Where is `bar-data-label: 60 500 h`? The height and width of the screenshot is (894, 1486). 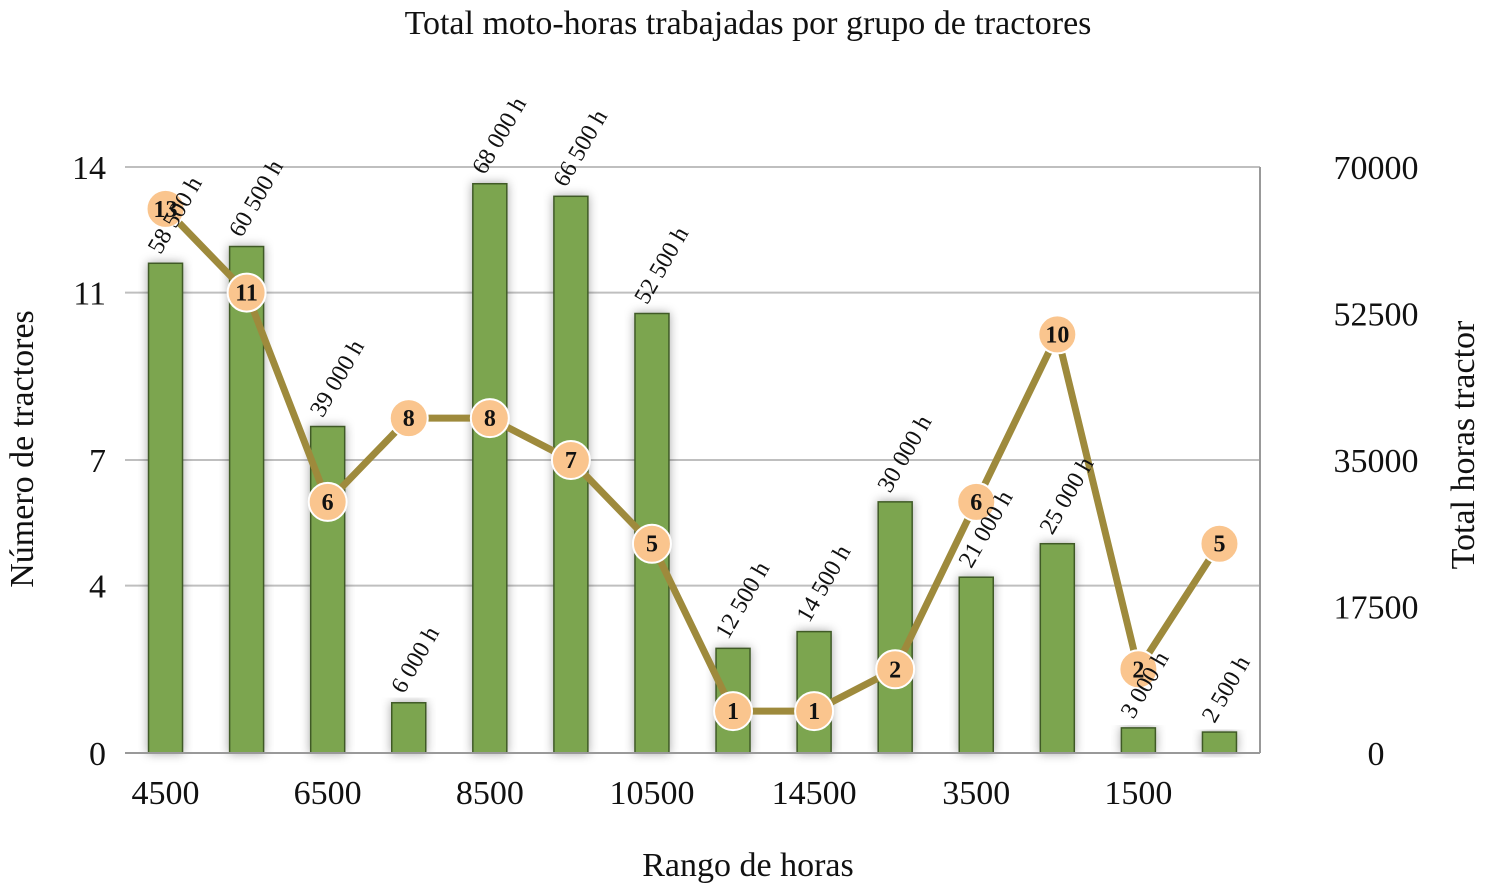
bar-data-label: 60 500 h is located at coordinates (256, 199).